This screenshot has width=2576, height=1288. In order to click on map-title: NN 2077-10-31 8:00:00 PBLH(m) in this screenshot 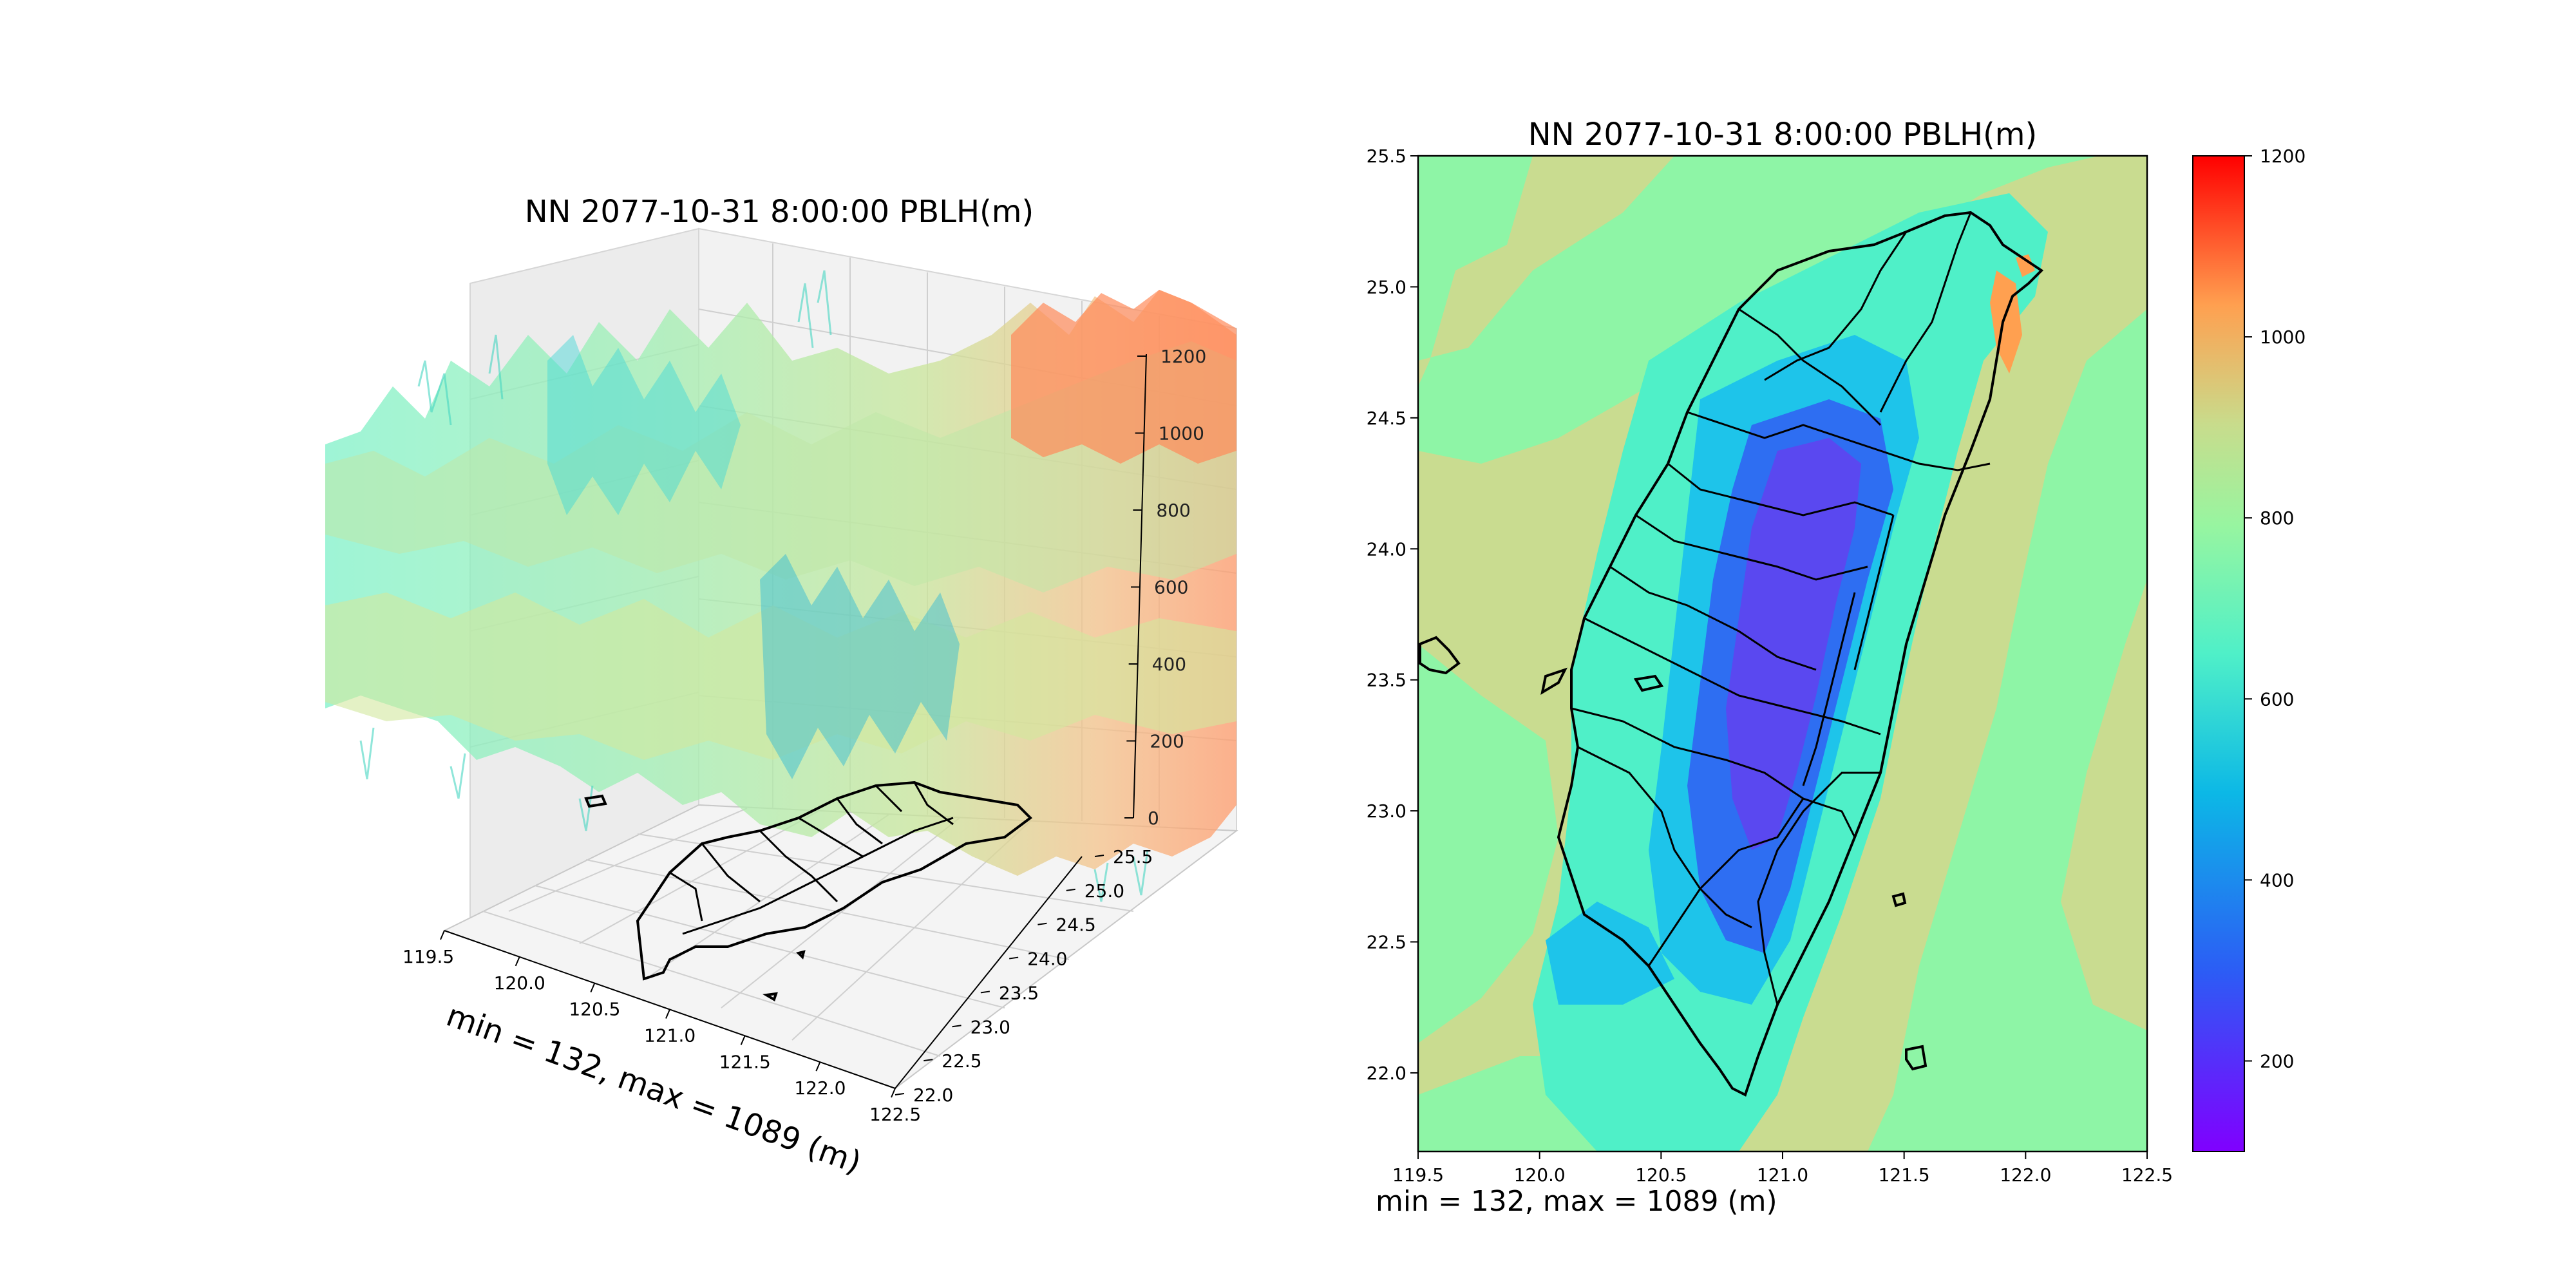, I will do `click(1783, 135)`.